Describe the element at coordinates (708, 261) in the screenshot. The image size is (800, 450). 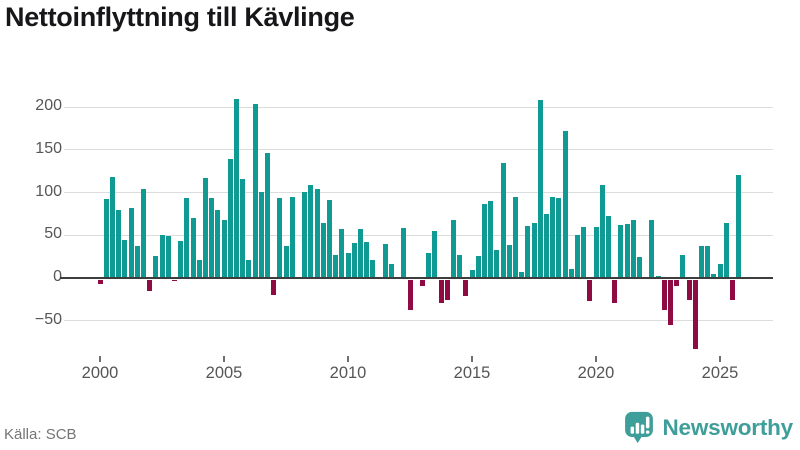
I see `bar-2024-Q3` at that location.